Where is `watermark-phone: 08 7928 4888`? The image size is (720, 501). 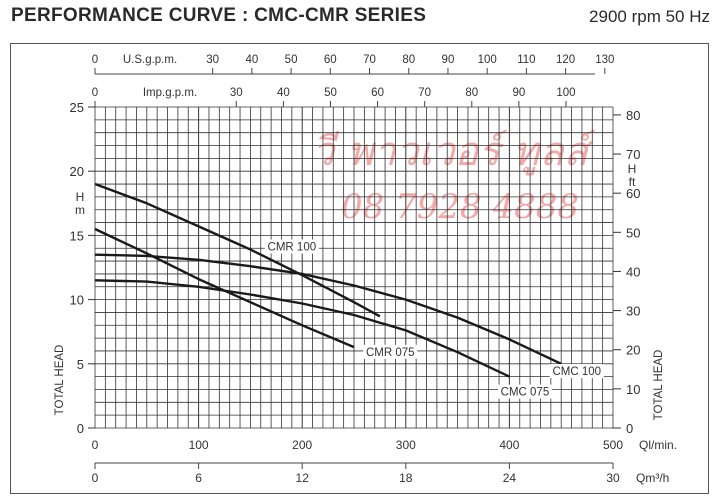 watermark-phone: 08 7928 4888 is located at coordinates (460, 207).